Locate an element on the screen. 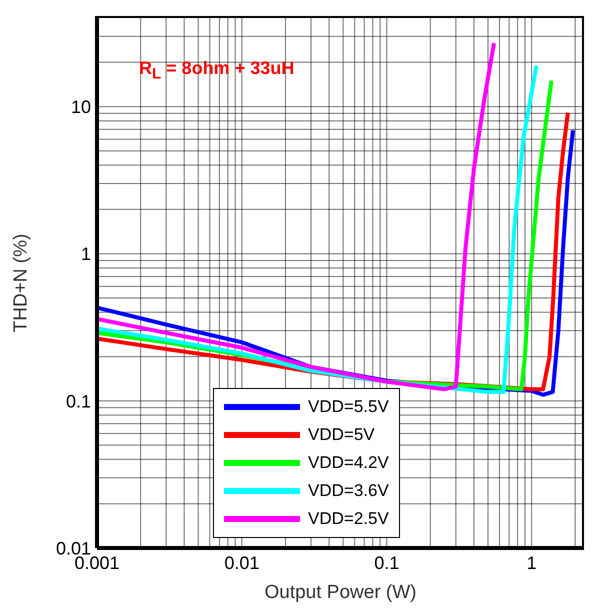 This screenshot has width=594, height=610. y-axis-title: THD+N (%) is located at coordinates (21, 283).